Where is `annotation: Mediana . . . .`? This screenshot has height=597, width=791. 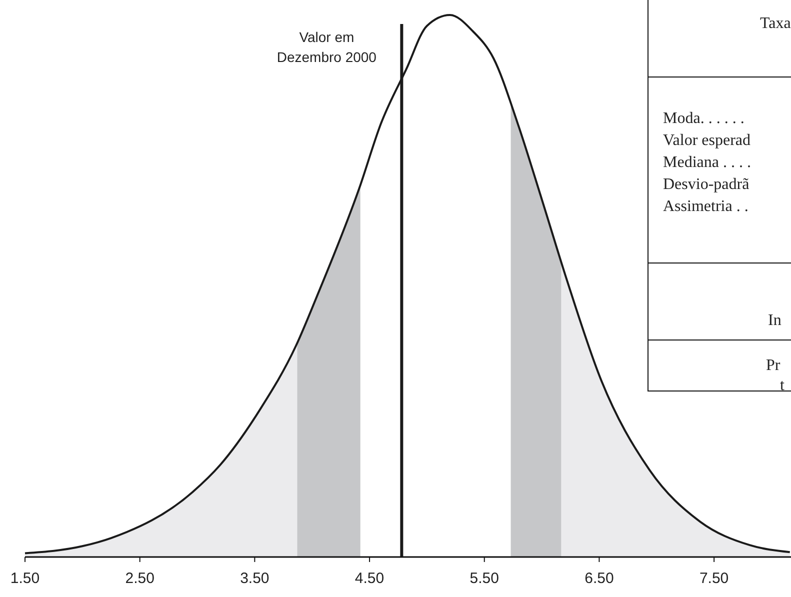
annotation: Mediana . . . . is located at coordinates (707, 162).